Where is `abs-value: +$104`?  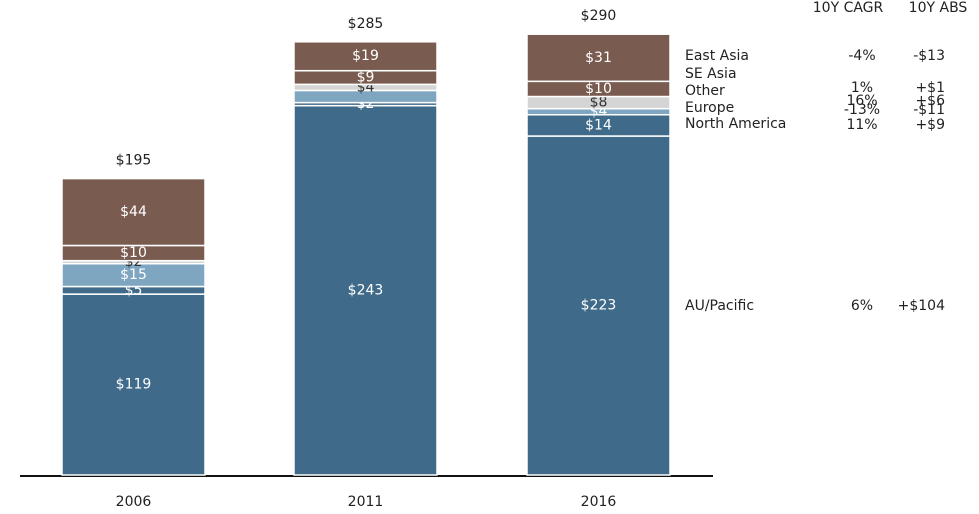 abs-value: +$104 is located at coordinates (921, 306).